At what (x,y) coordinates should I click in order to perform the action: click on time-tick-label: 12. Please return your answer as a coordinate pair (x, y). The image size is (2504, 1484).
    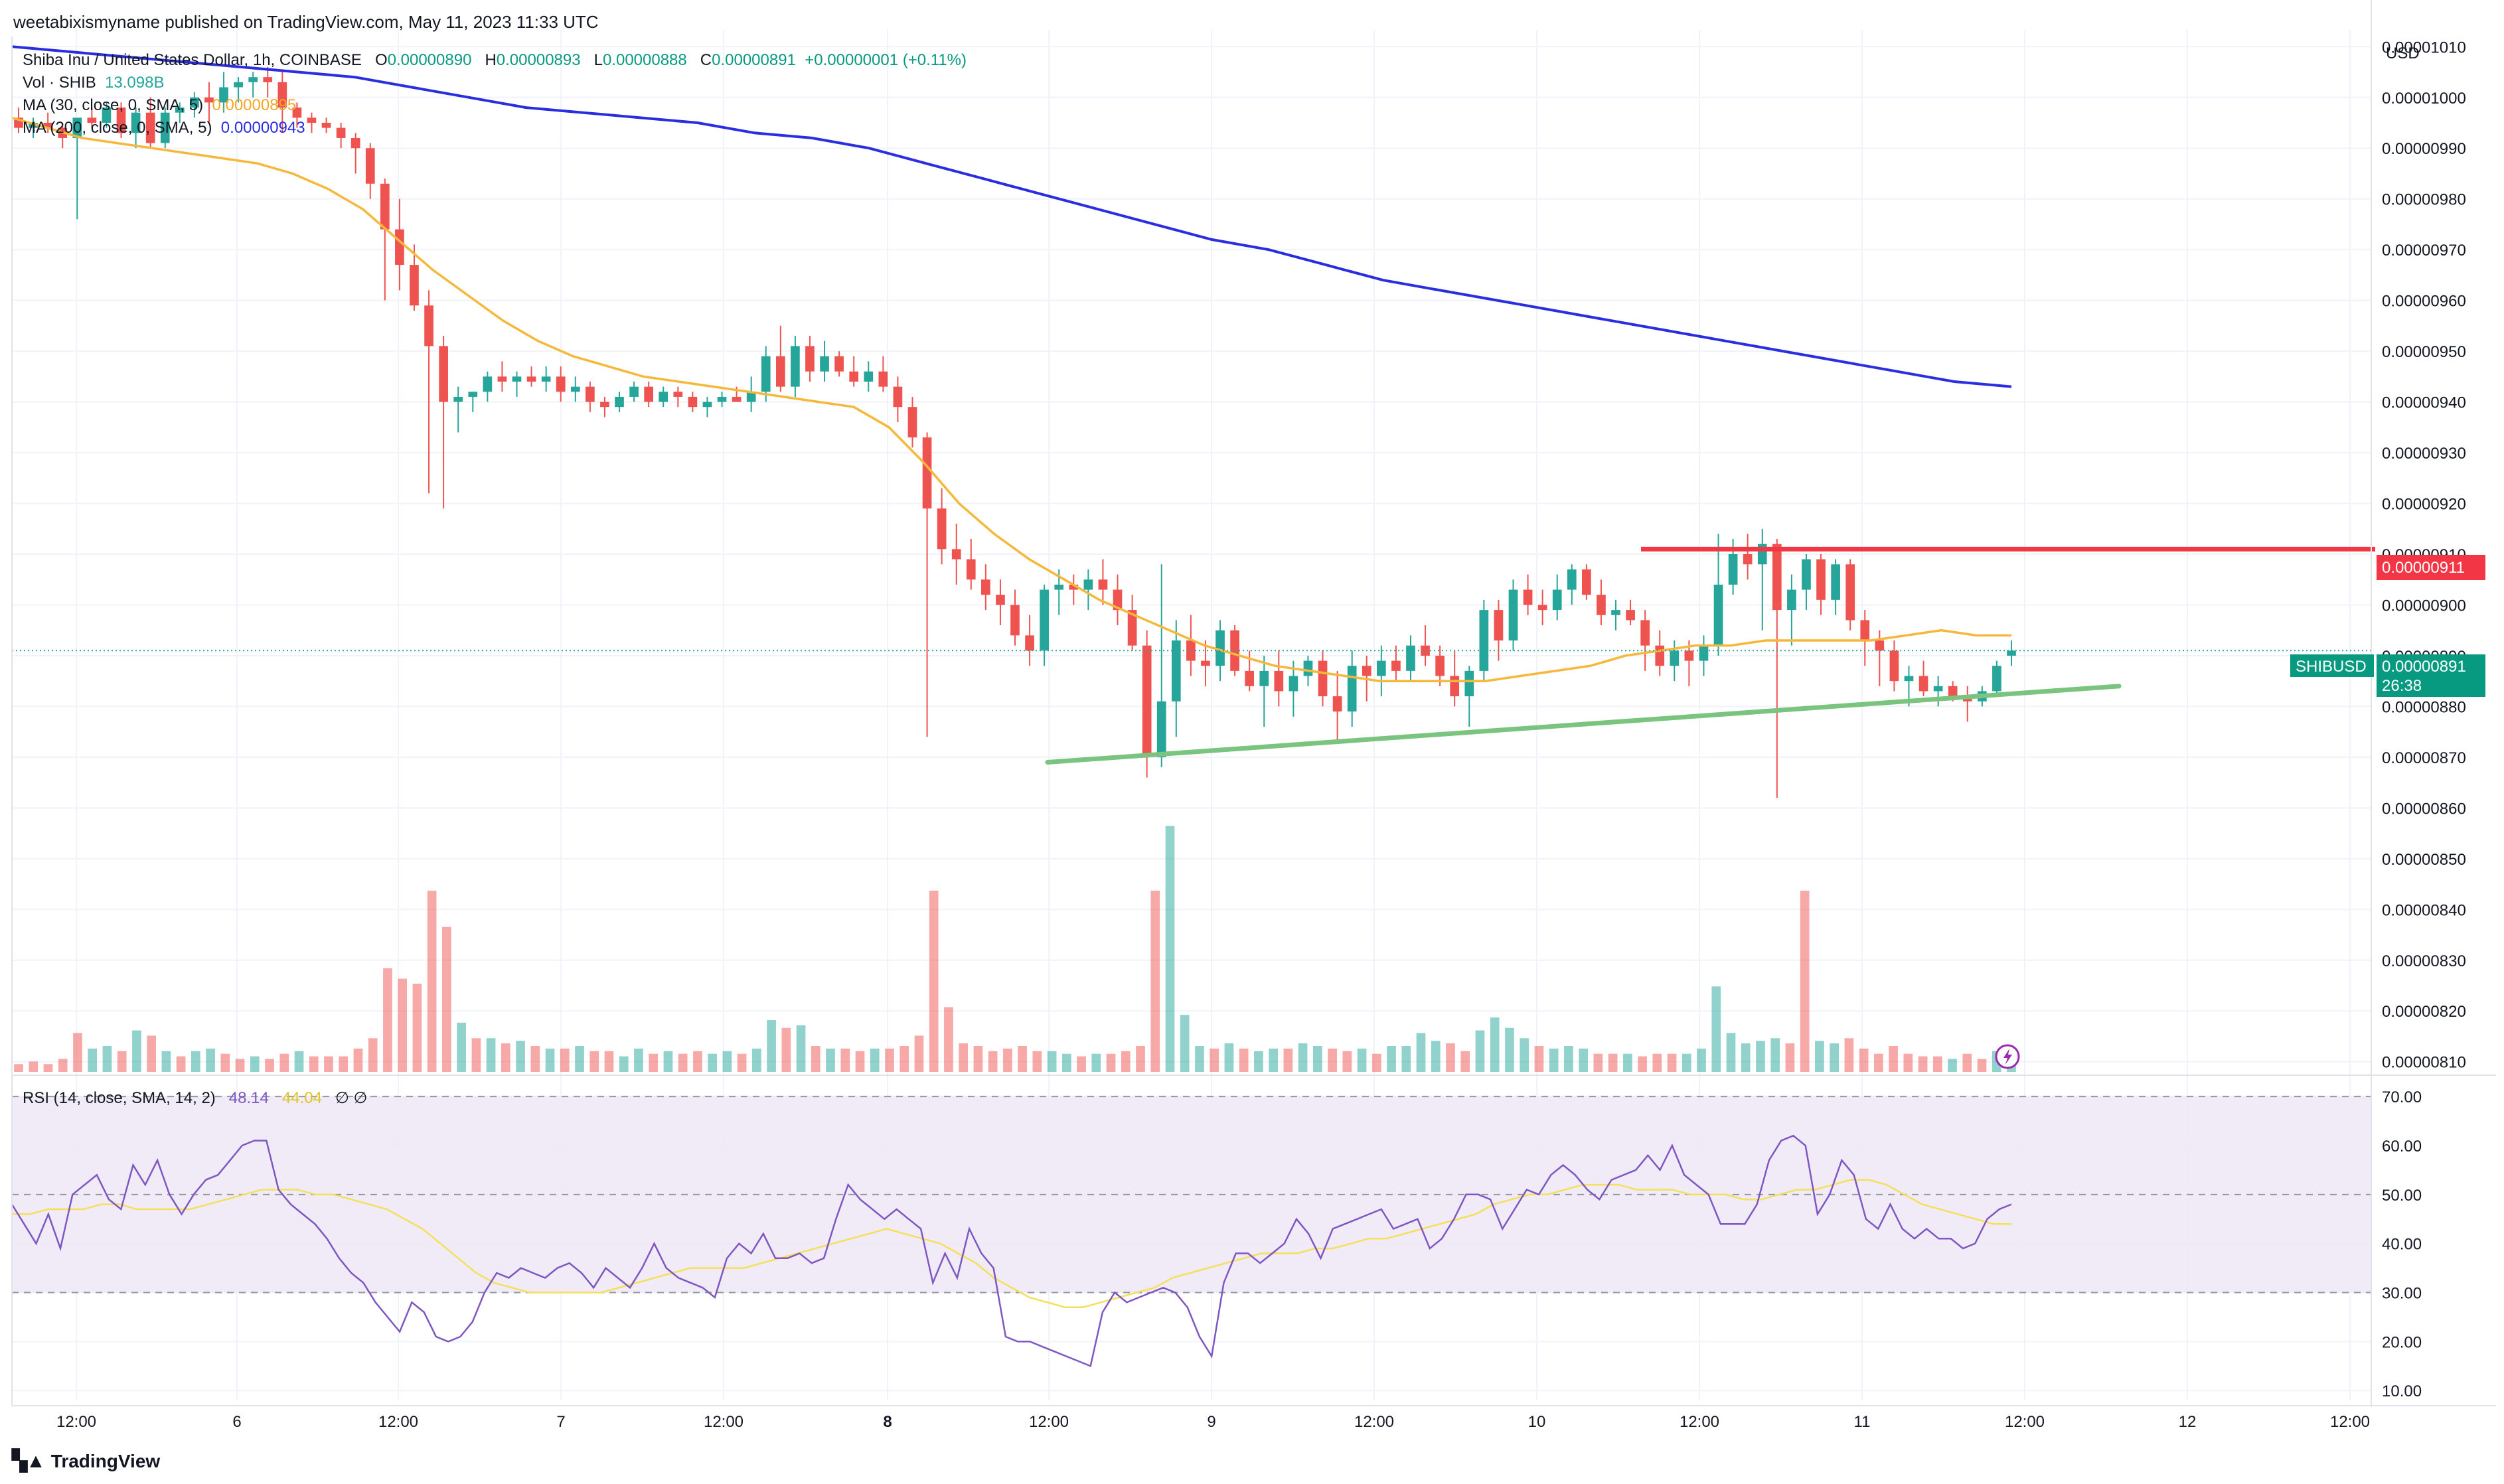
    Looking at the image, I should click on (2188, 1422).